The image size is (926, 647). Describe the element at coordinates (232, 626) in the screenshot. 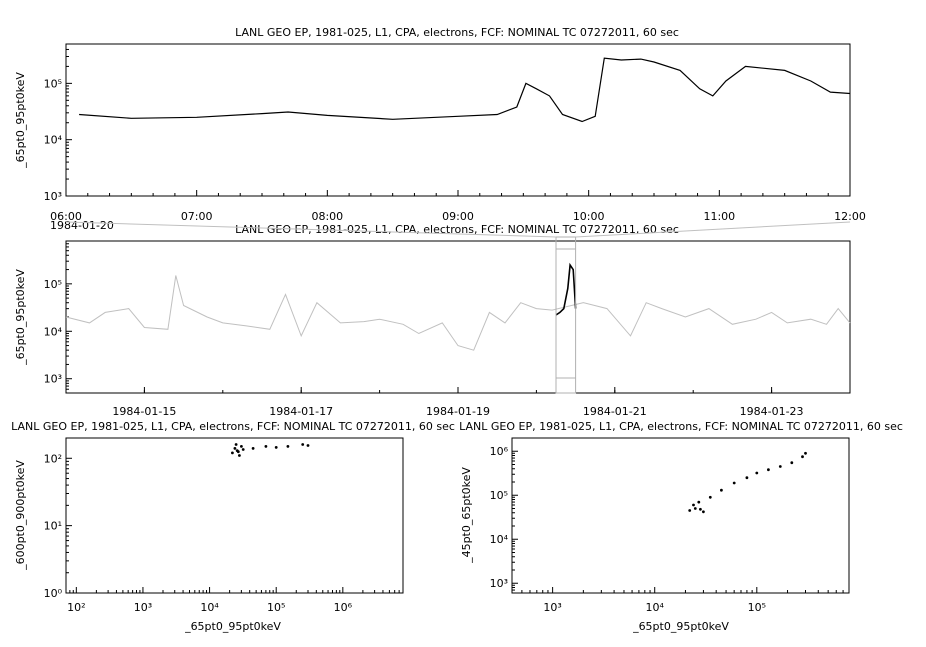

I see `bottom-left-x-axis-label: _65pt0_95pt0keV` at that location.